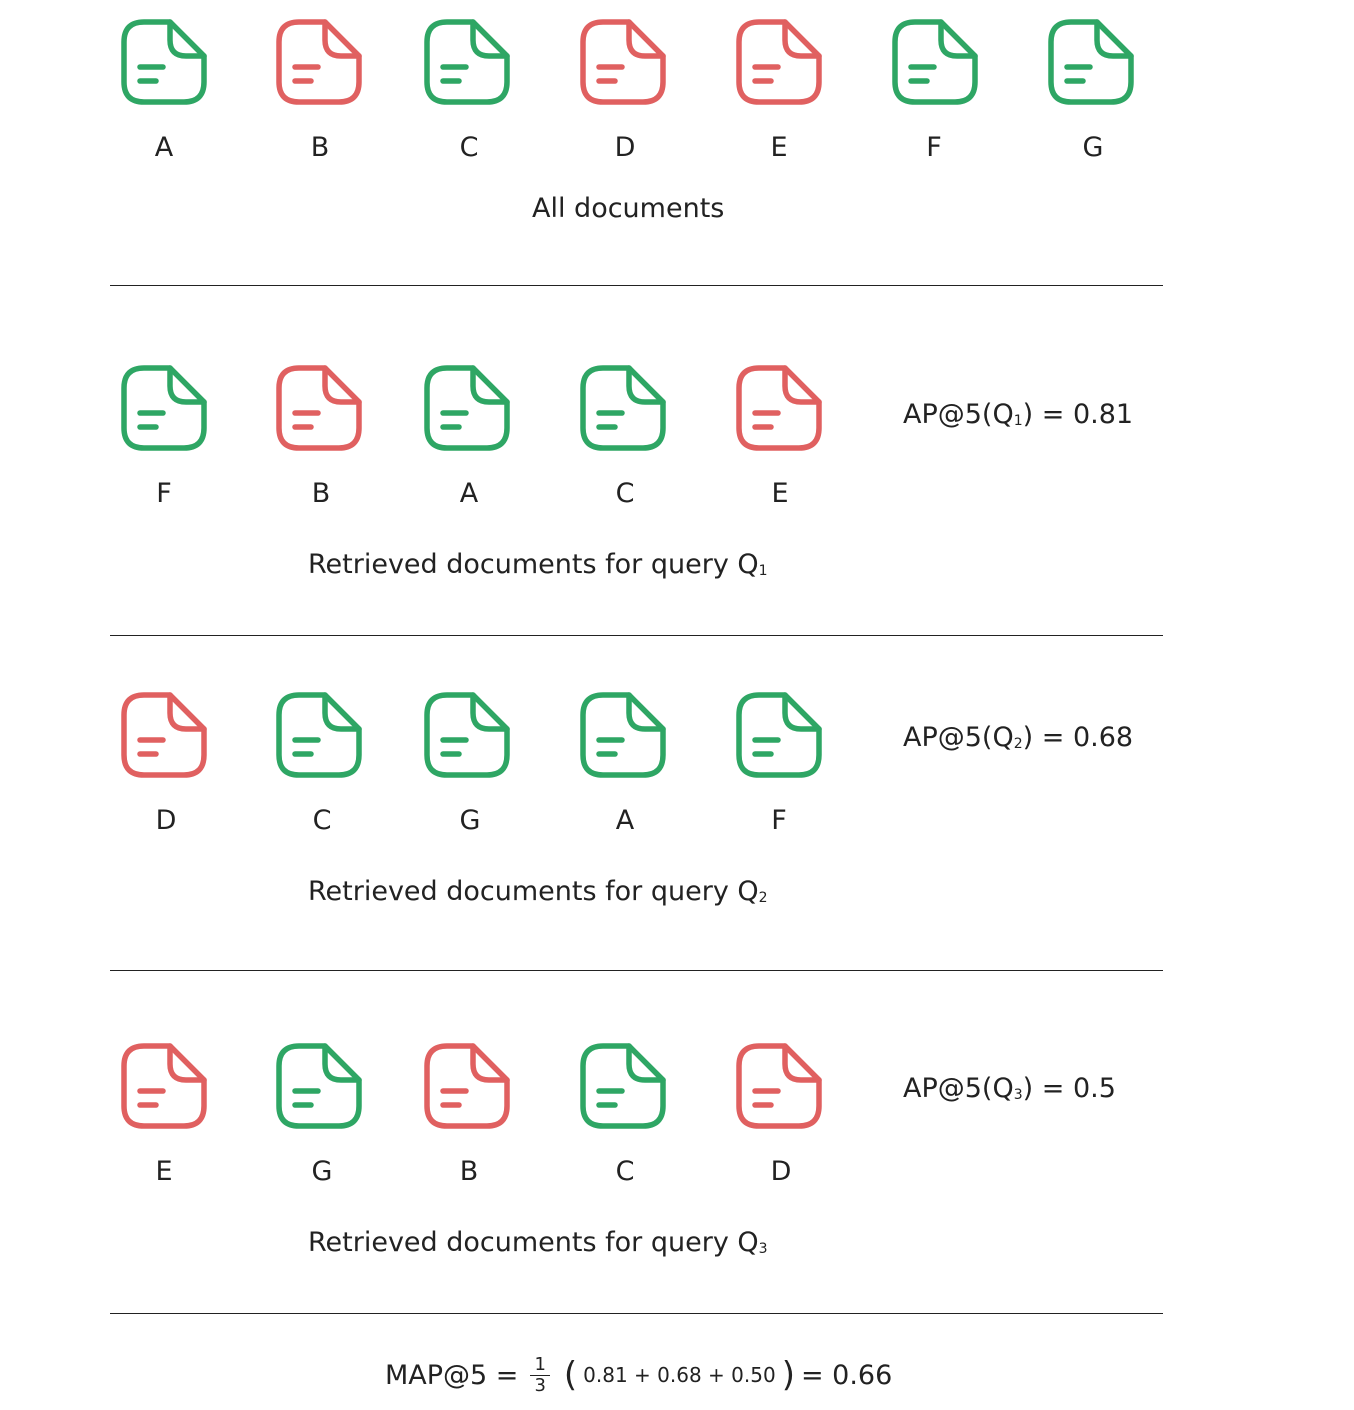  Describe the element at coordinates (1018, 744) in the screenshot. I see `ap-subscript: 2` at that location.